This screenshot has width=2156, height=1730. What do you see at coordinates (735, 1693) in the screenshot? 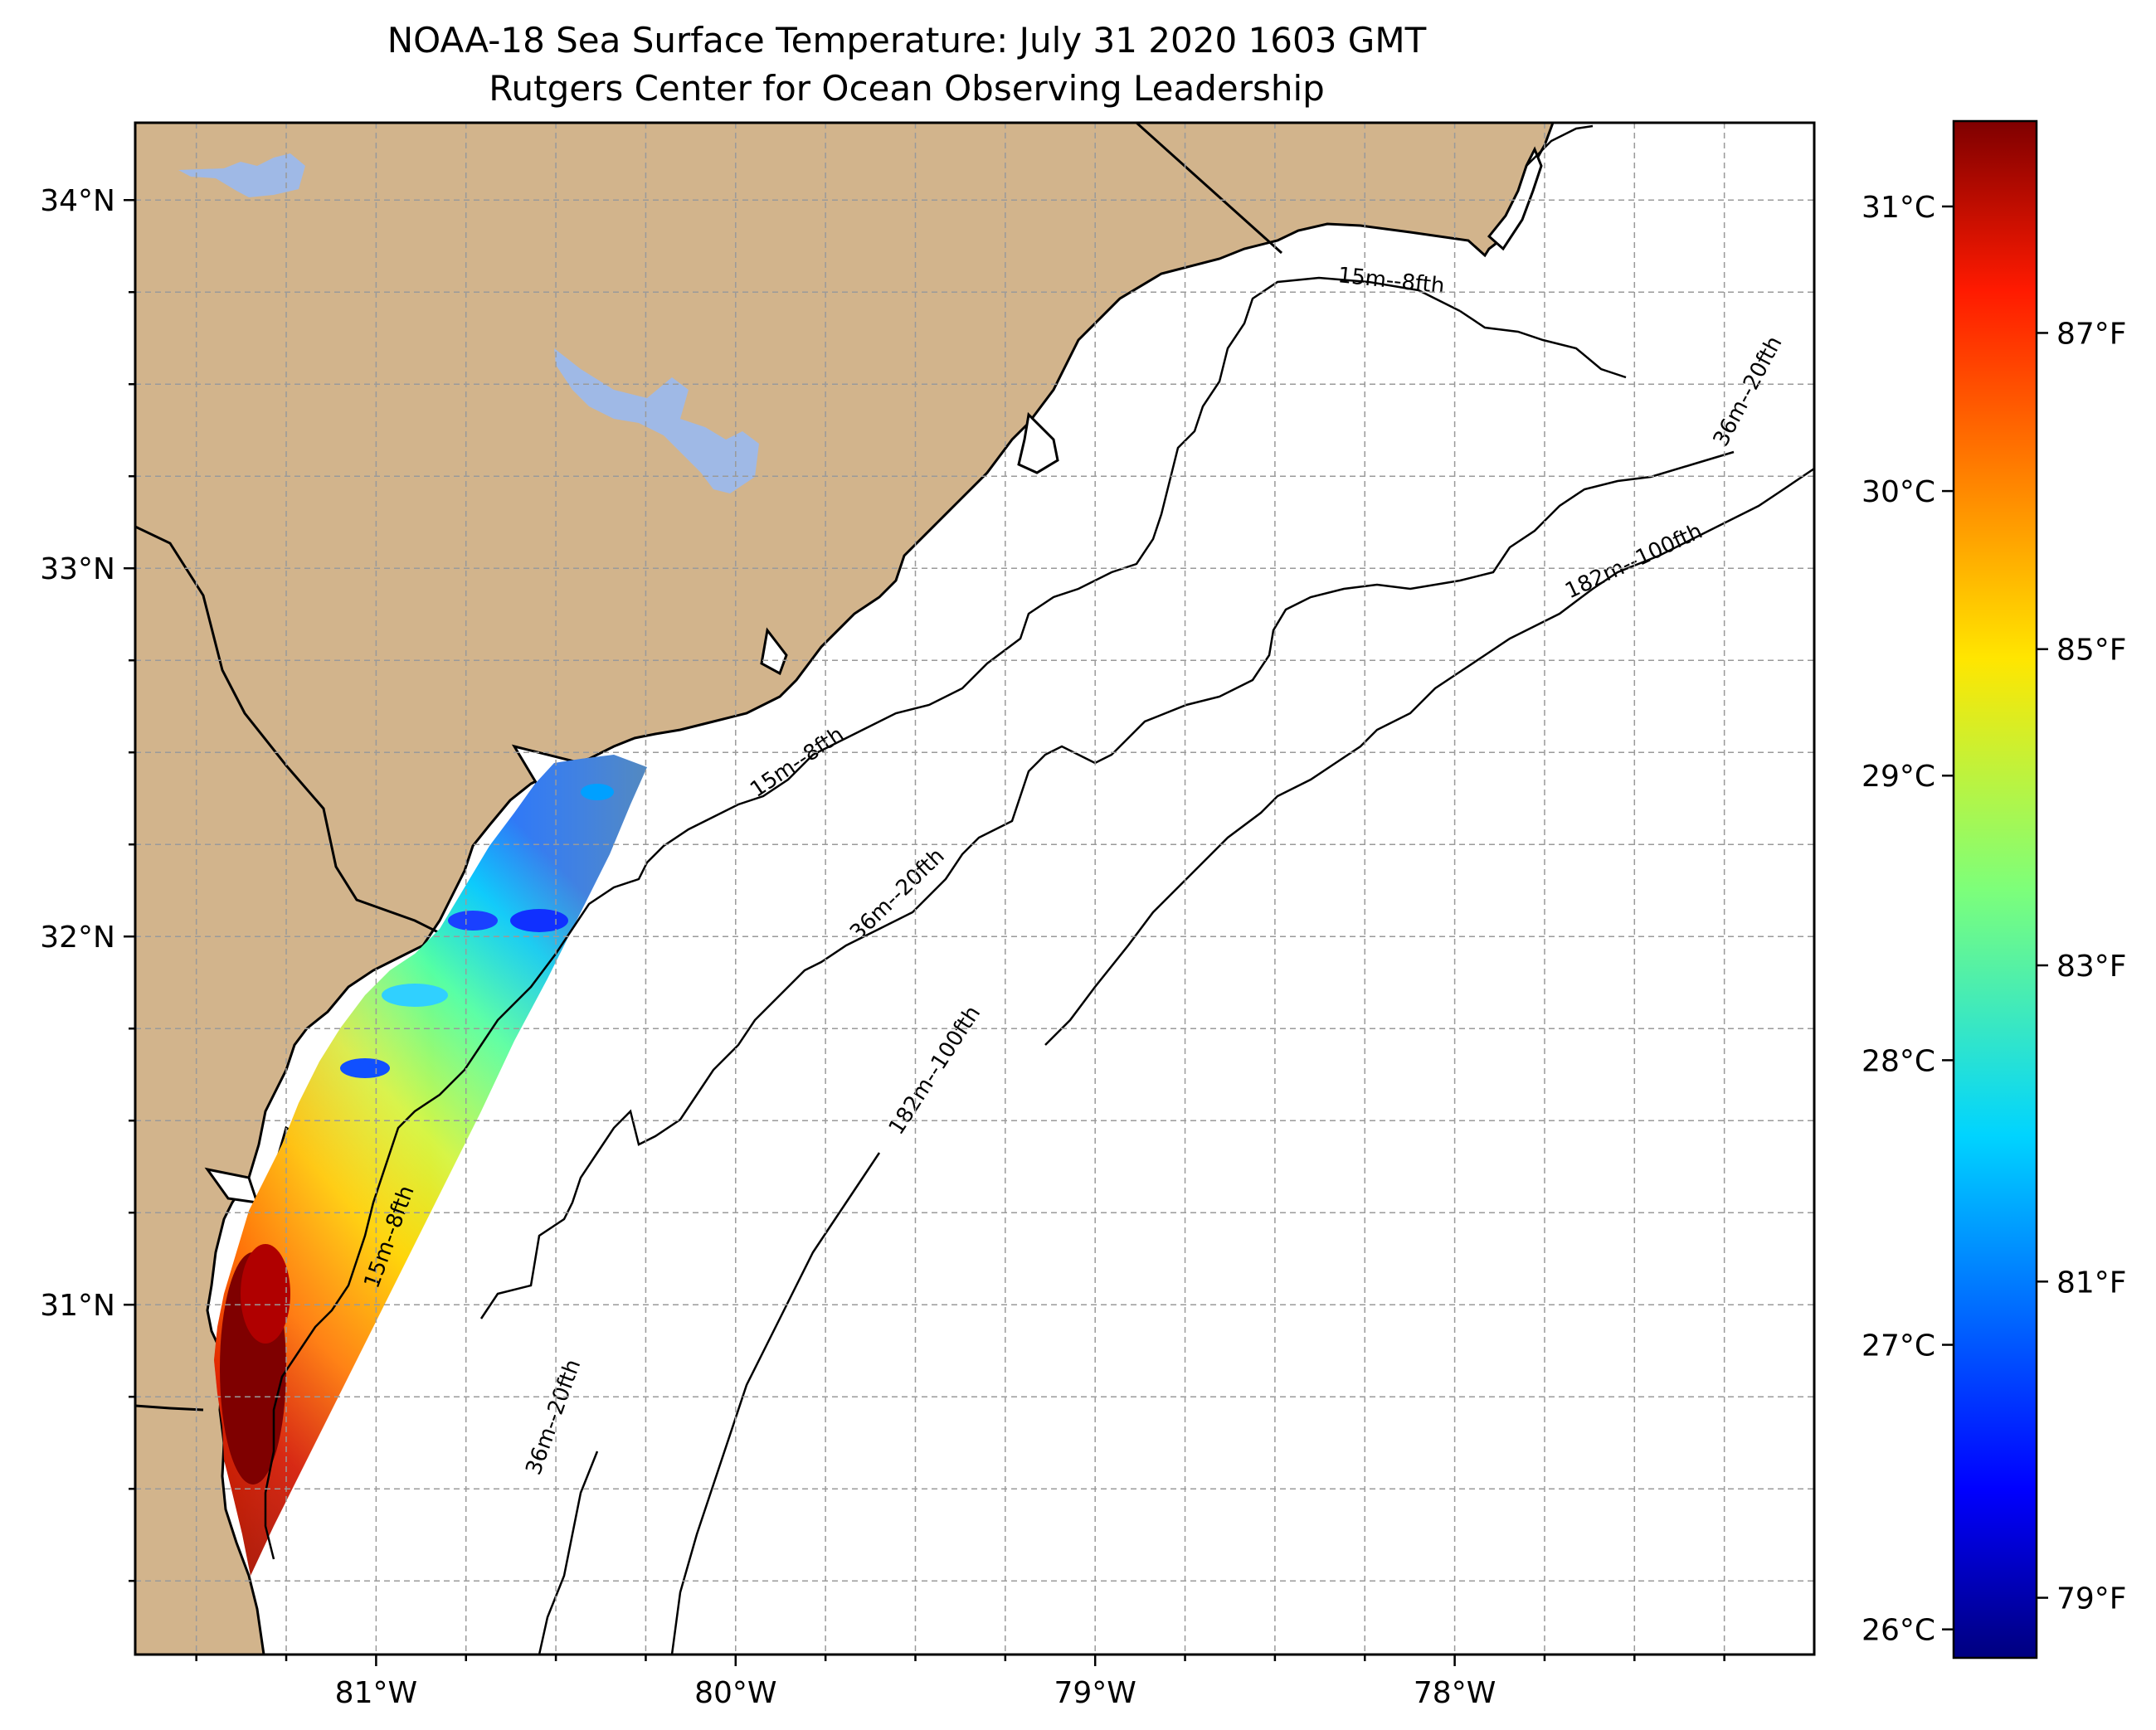
I see `lon-tick-label: 80°W` at bounding box center [735, 1693].